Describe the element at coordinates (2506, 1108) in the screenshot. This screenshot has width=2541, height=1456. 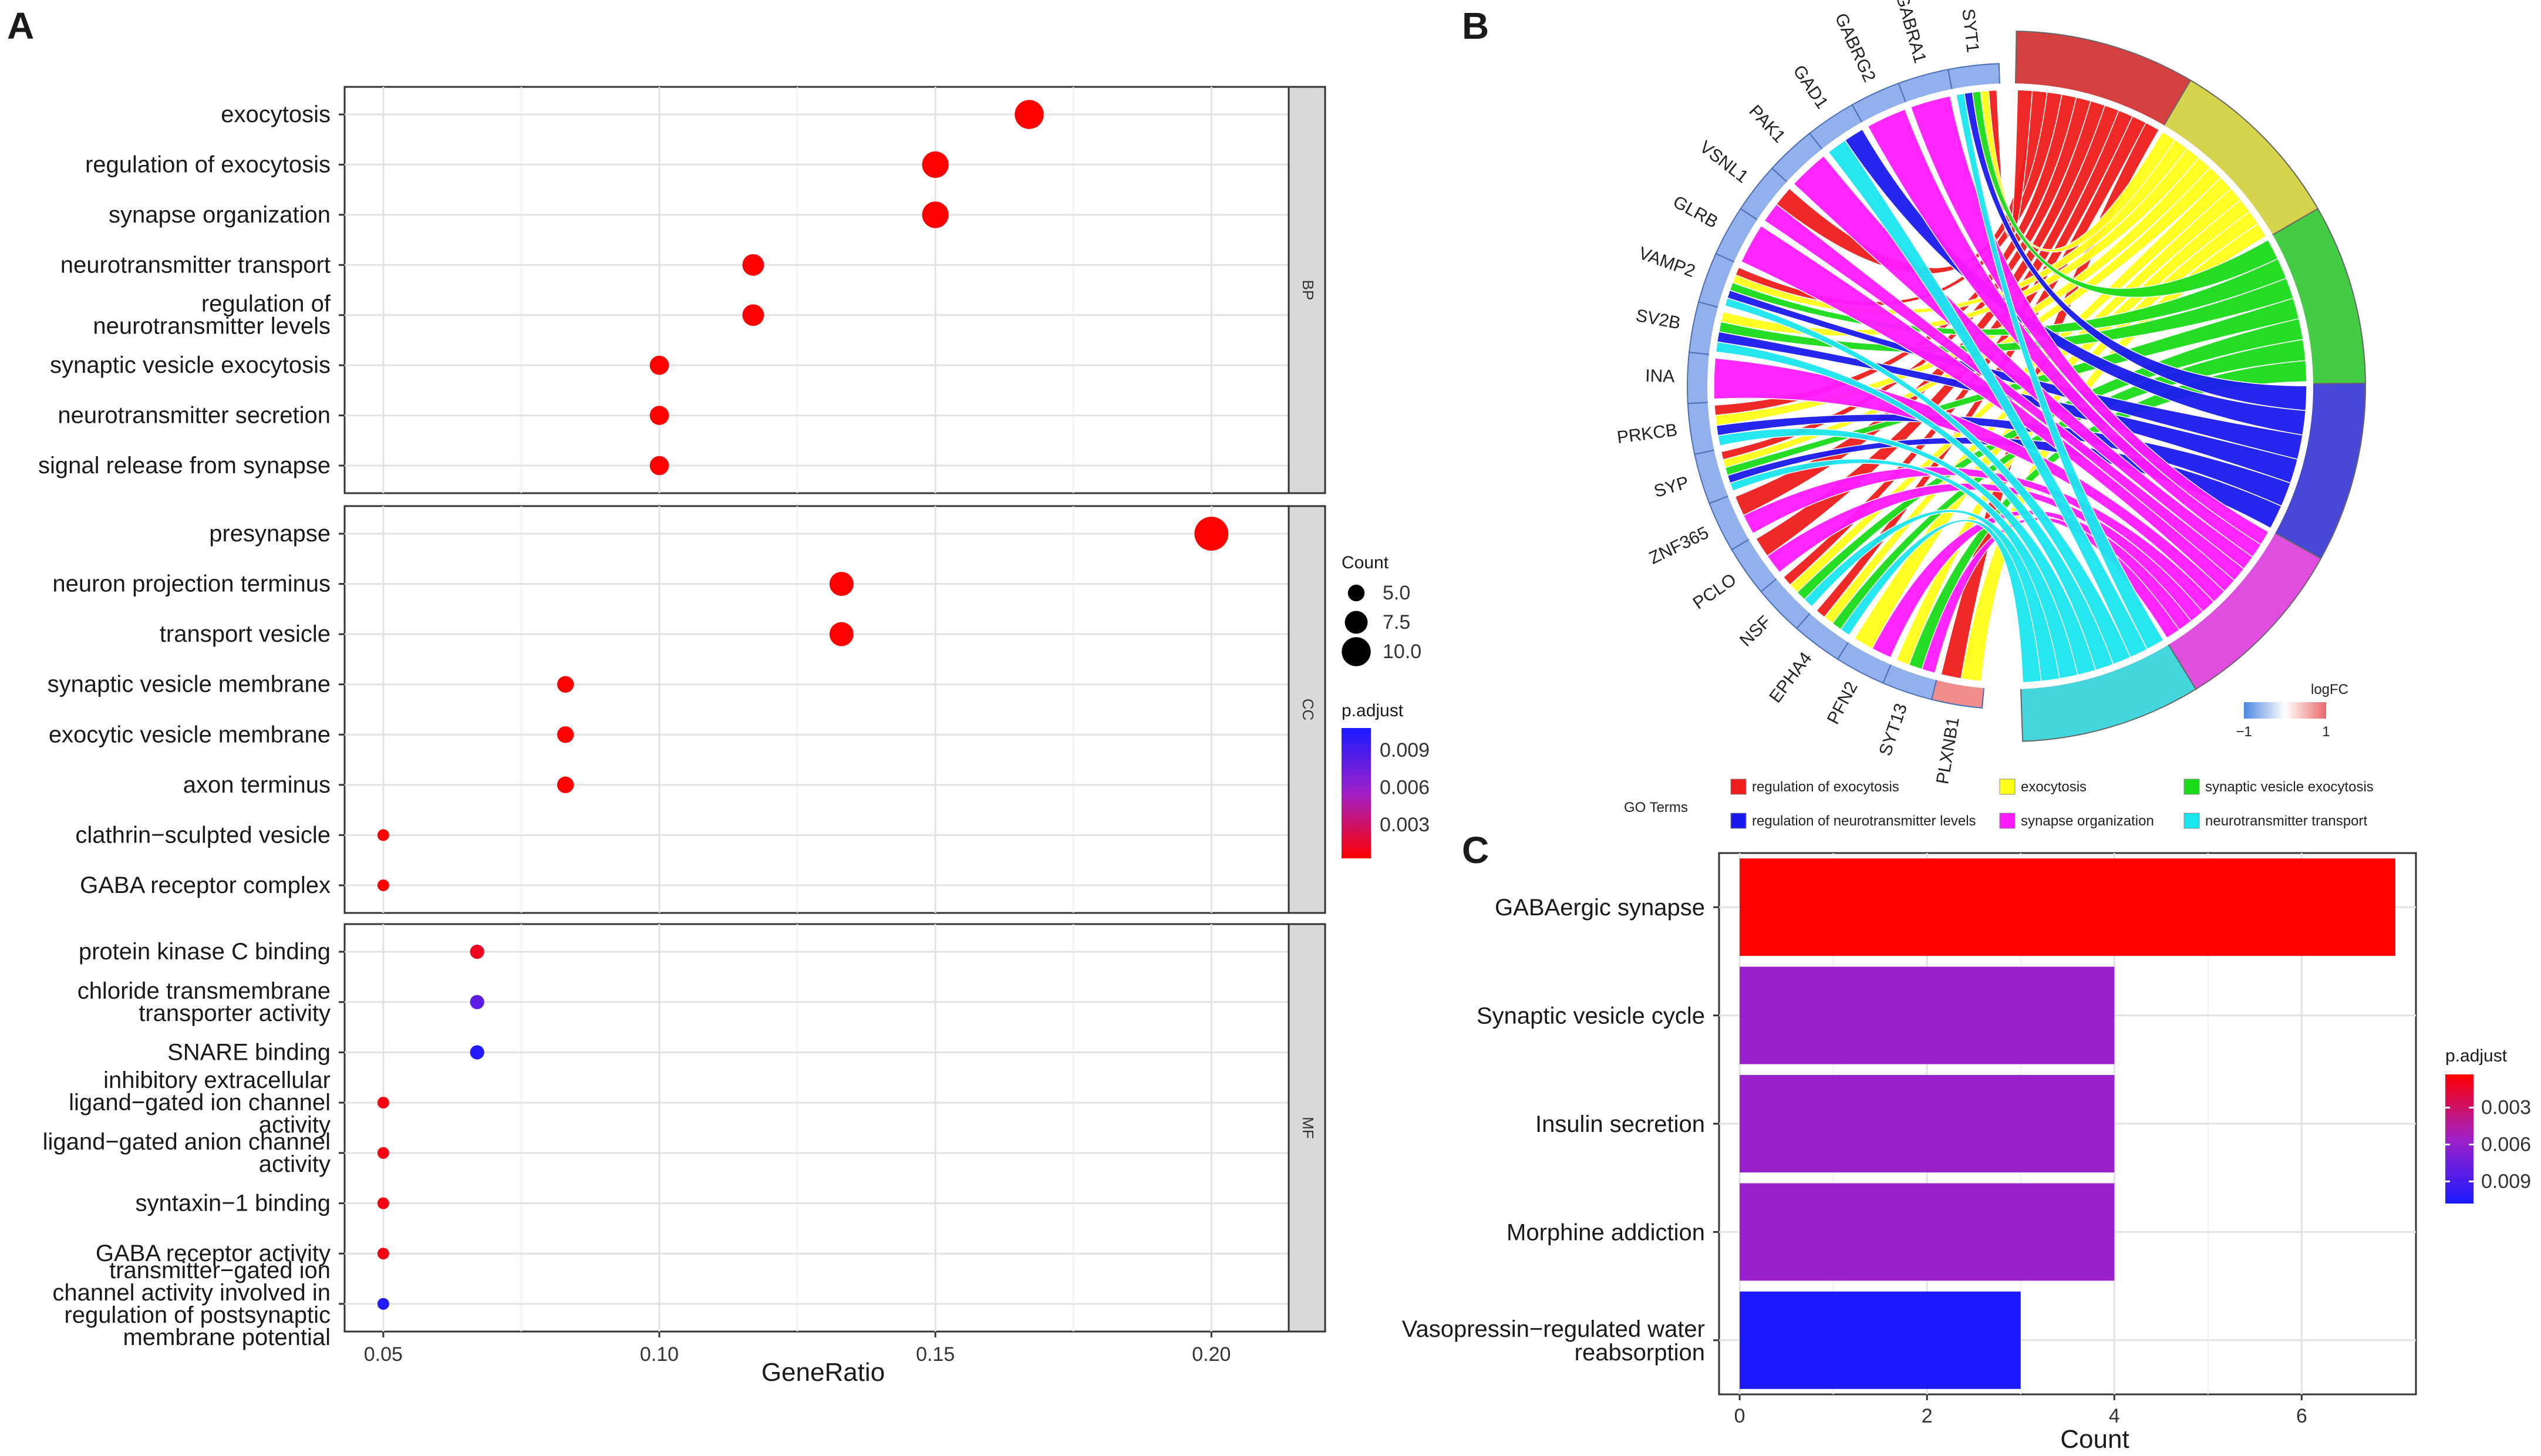
I see `padjust-legend-label-c: 0.003` at that location.